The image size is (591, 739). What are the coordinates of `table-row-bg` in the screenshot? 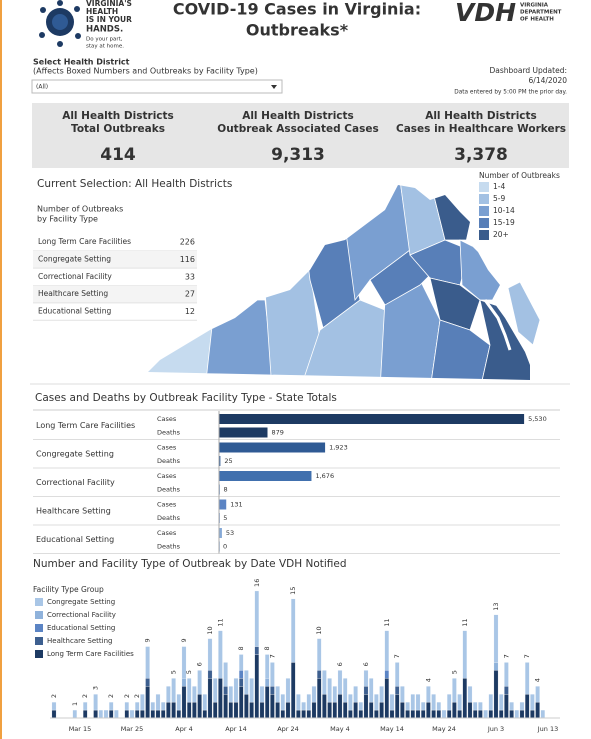 It's located at (115, 294).